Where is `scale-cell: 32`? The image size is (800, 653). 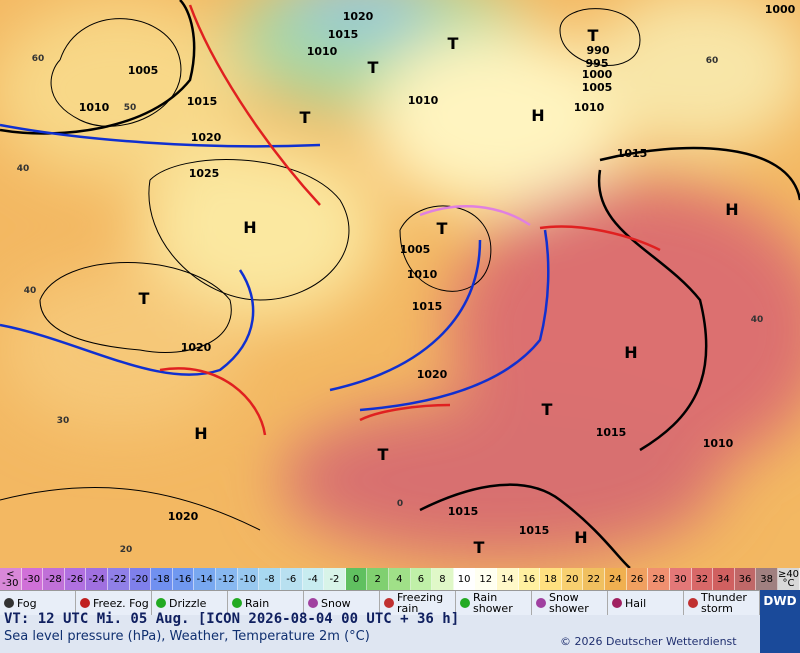
scale-cell: 32 is located at coordinates (702, 579).